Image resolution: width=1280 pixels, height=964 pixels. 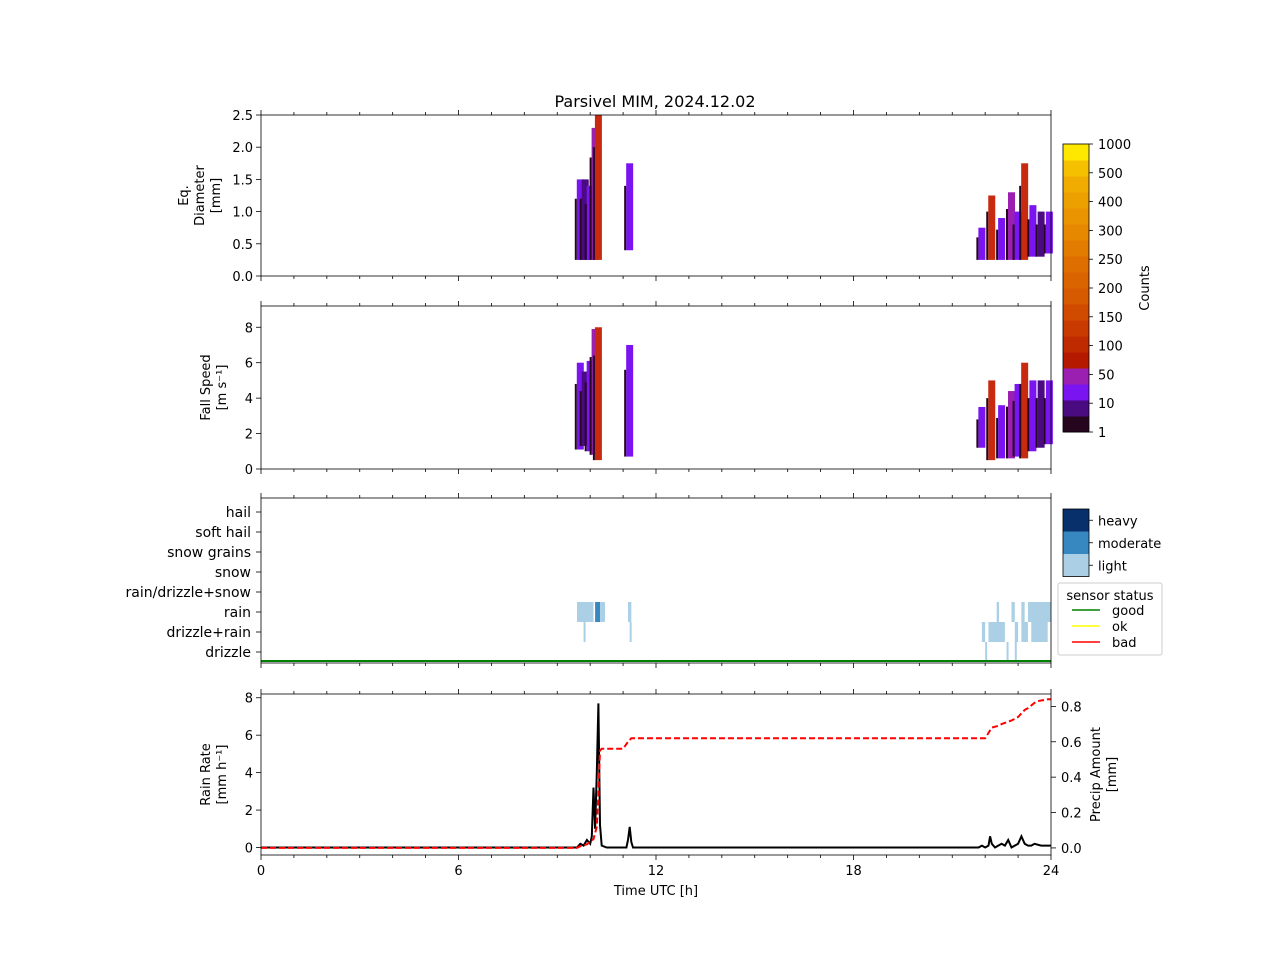 What do you see at coordinates (242, 277) in the screenshot?
I see `y-tick-label: 0.0` at bounding box center [242, 277].